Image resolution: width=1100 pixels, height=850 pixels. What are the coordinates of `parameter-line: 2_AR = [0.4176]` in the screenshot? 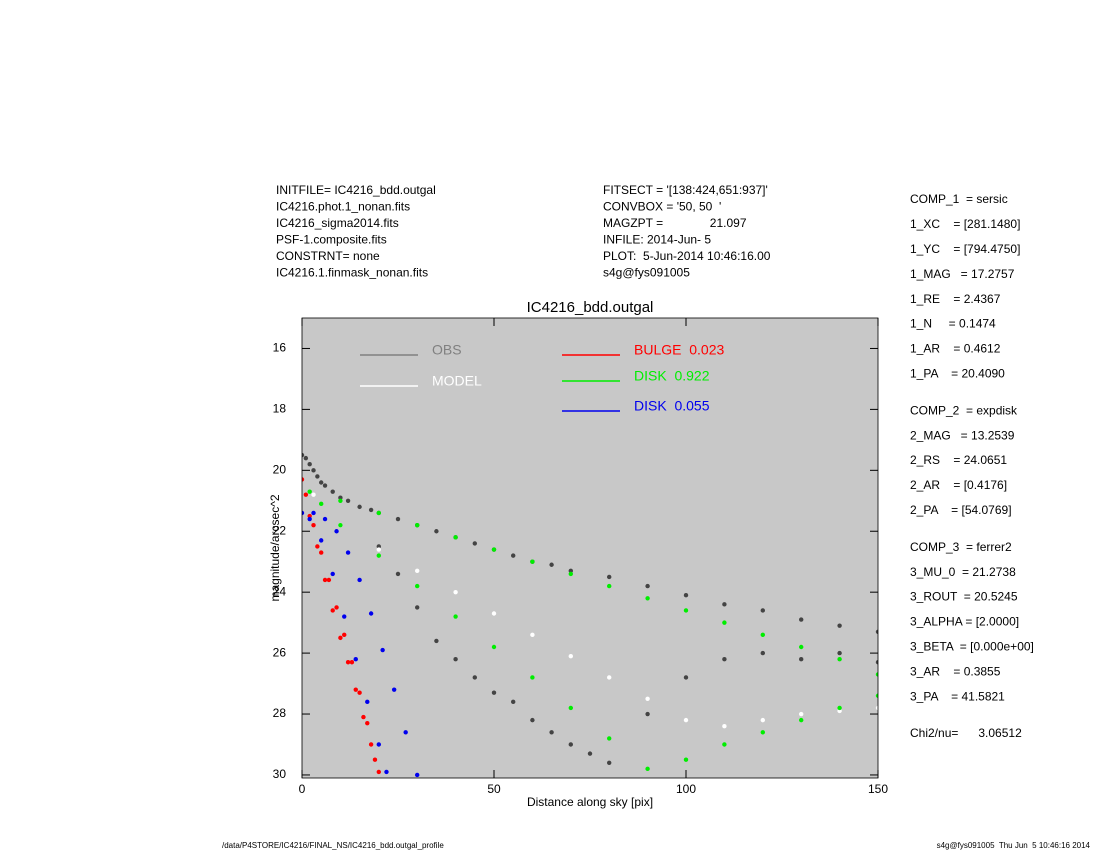 It's located at (958, 485).